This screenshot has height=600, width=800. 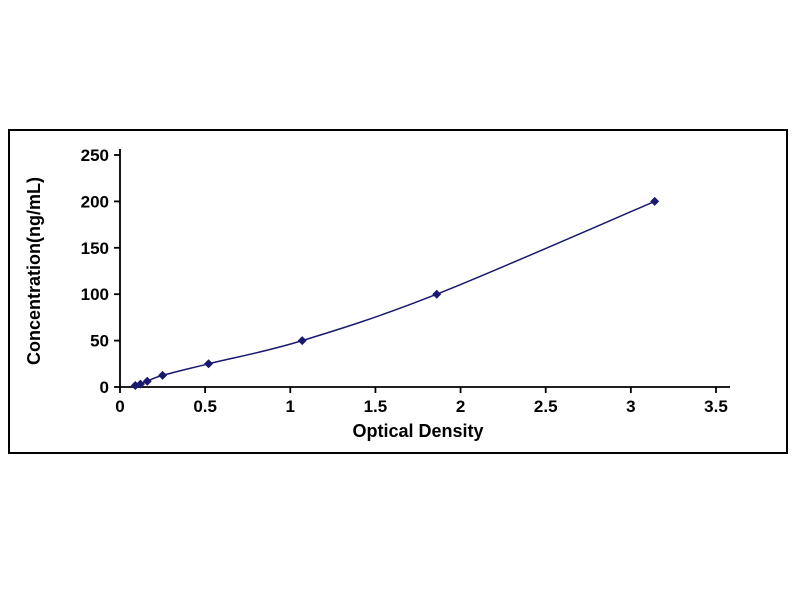 What do you see at coordinates (104, 387) in the screenshot?
I see `y-axis-tick-label: 0` at bounding box center [104, 387].